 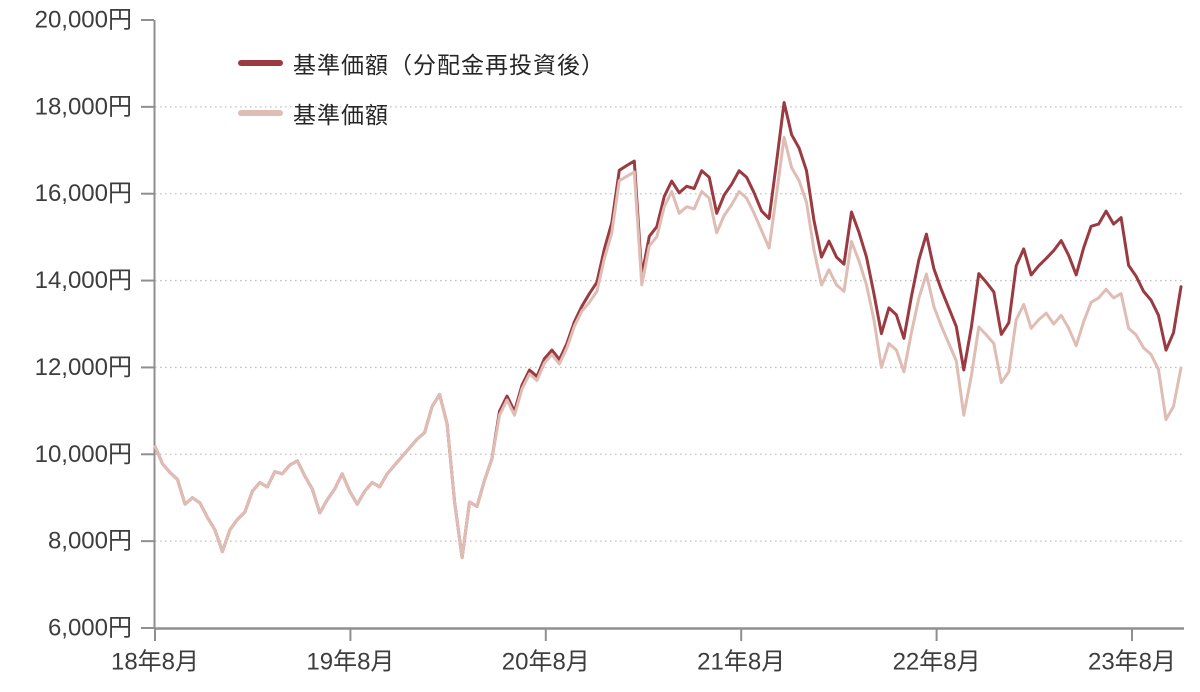 What do you see at coordinates (421, 113) in the screenshot?
I see `legend-item-nav: 基準価額` at bounding box center [421, 113].